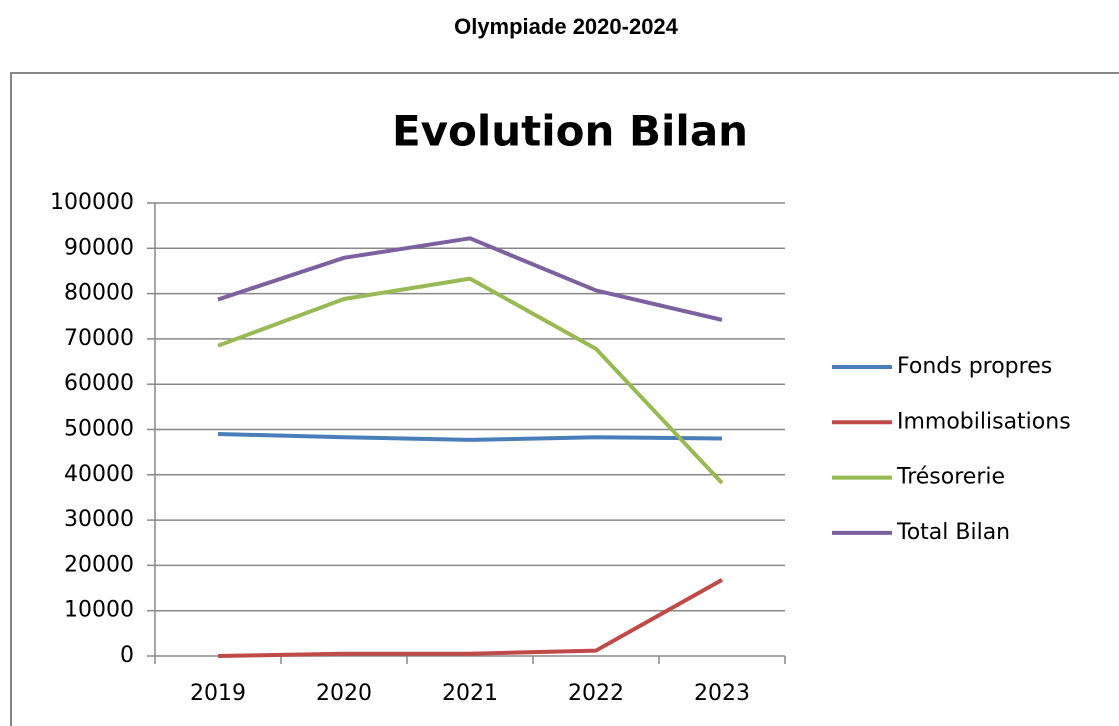  Describe the element at coordinates (99, 429) in the screenshot. I see `y-tick-label: 50000` at that location.